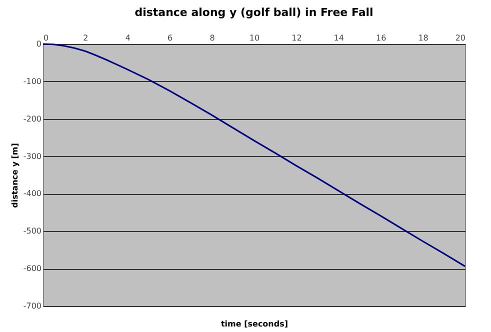 The image size is (491, 332). What do you see at coordinates (32, 156) in the screenshot?
I see `y-tick-label: -300` at bounding box center [32, 156].